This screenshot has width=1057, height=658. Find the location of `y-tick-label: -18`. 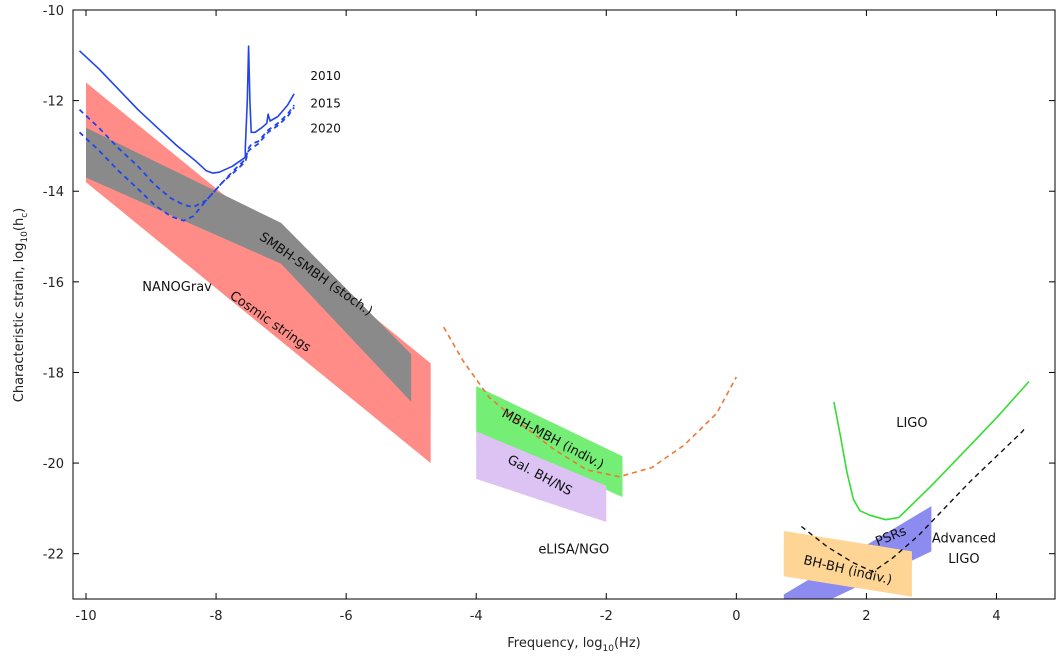

y-tick-label: -18 is located at coordinates (53, 373).